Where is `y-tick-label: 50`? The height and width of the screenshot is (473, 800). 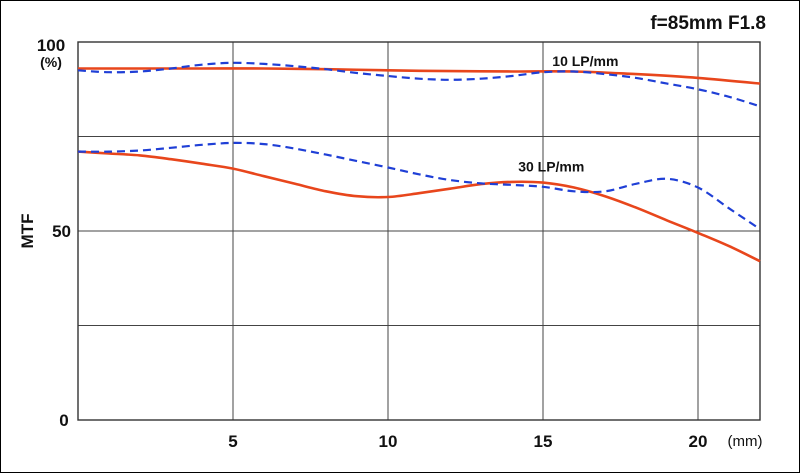 y-tick-label: 50 is located at coordinates (61, 231).